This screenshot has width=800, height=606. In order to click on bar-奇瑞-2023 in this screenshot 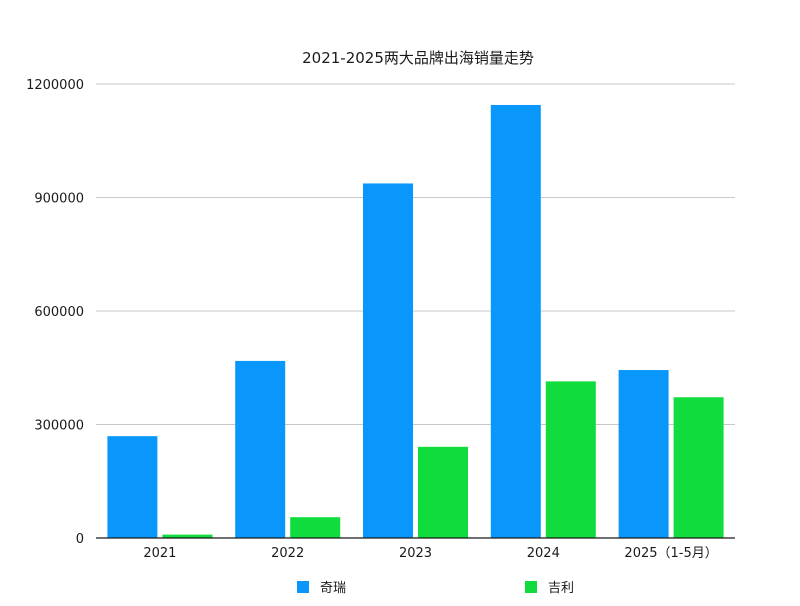, I will do `click(388, 360)`.